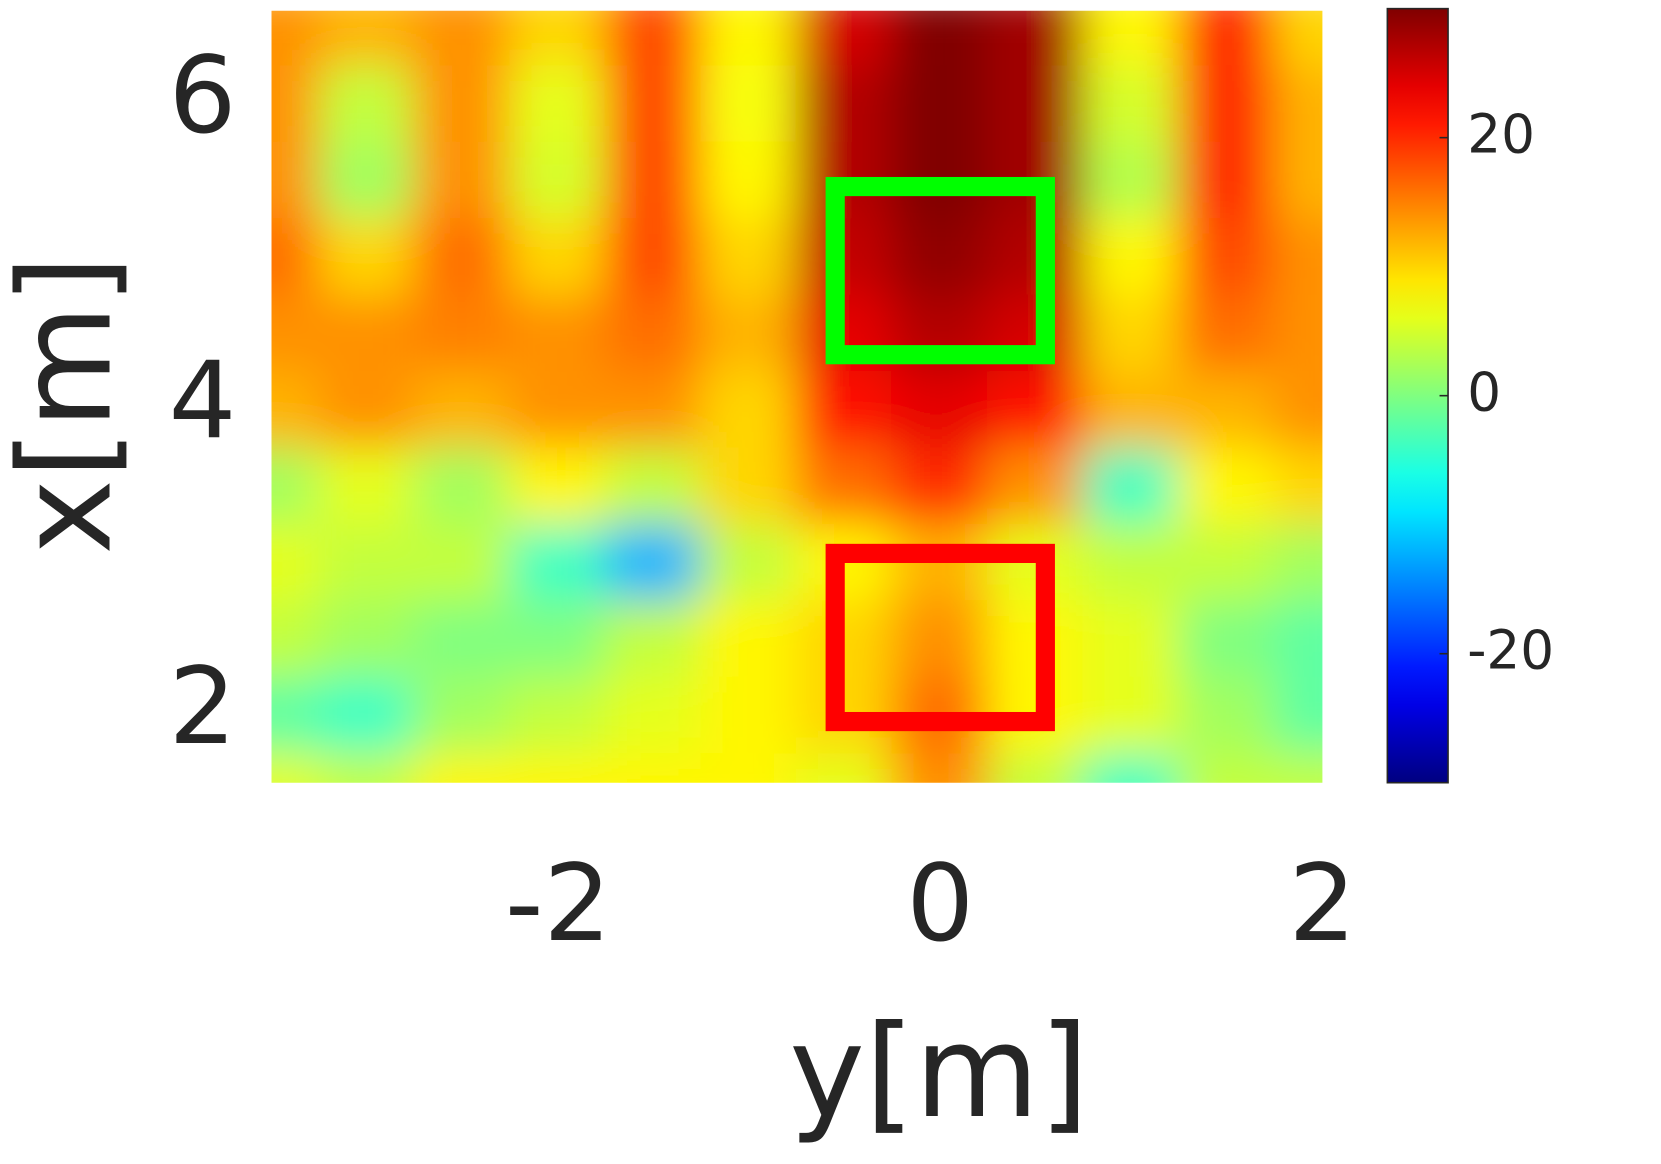 Image resolution: width=1661 pixels, height=1164 pixels. I want to click on colorbar-tick-label: 0, so click(1484, 392).